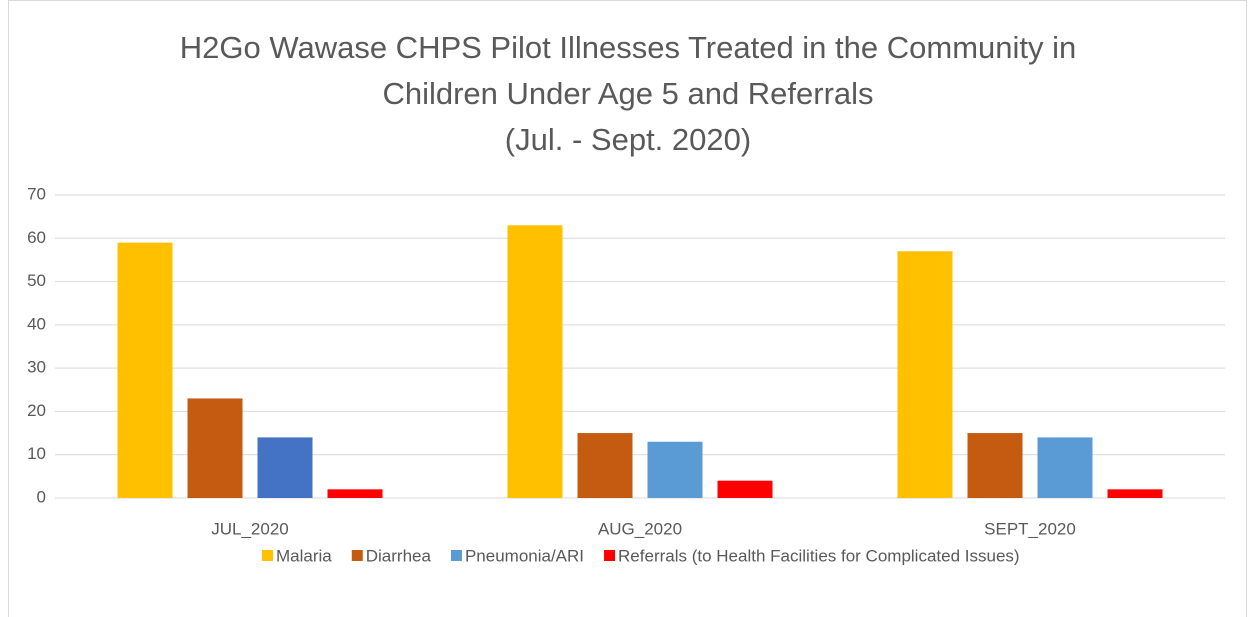 This screenshot has height=617, width=1256. I want to click on y-tick-label: 10, so click(36, 453).